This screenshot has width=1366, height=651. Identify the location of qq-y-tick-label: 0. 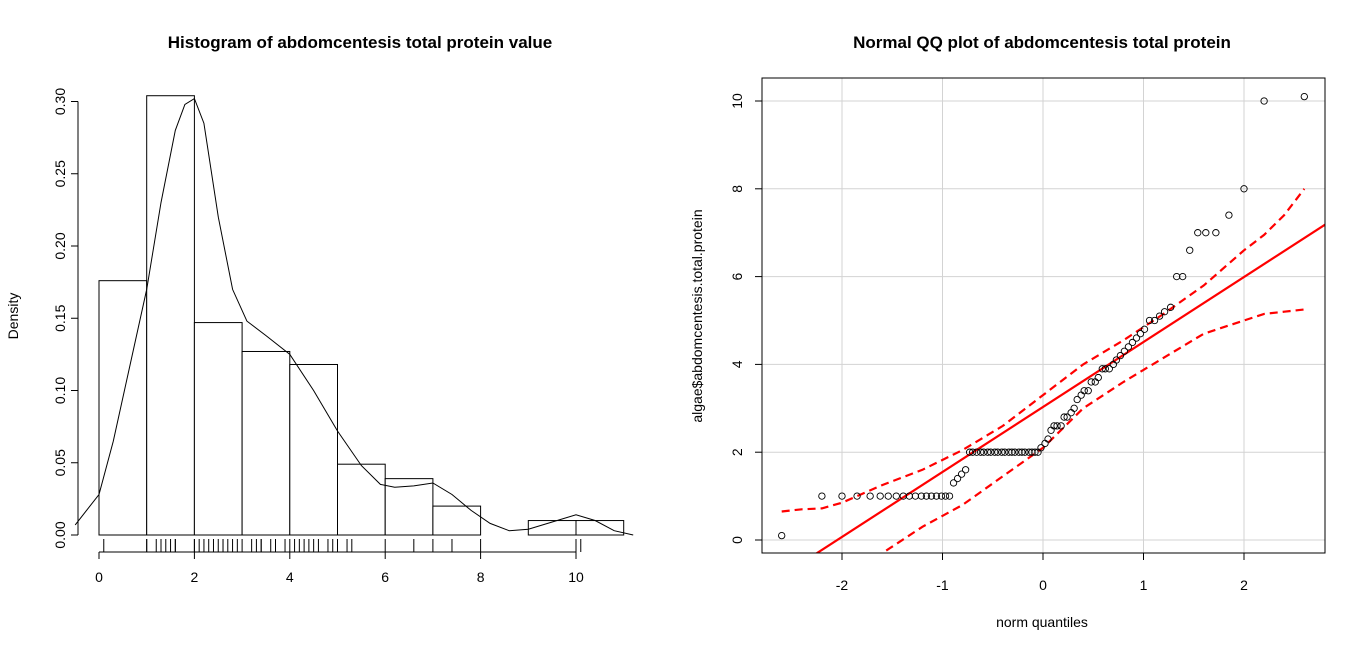
(737, 540).